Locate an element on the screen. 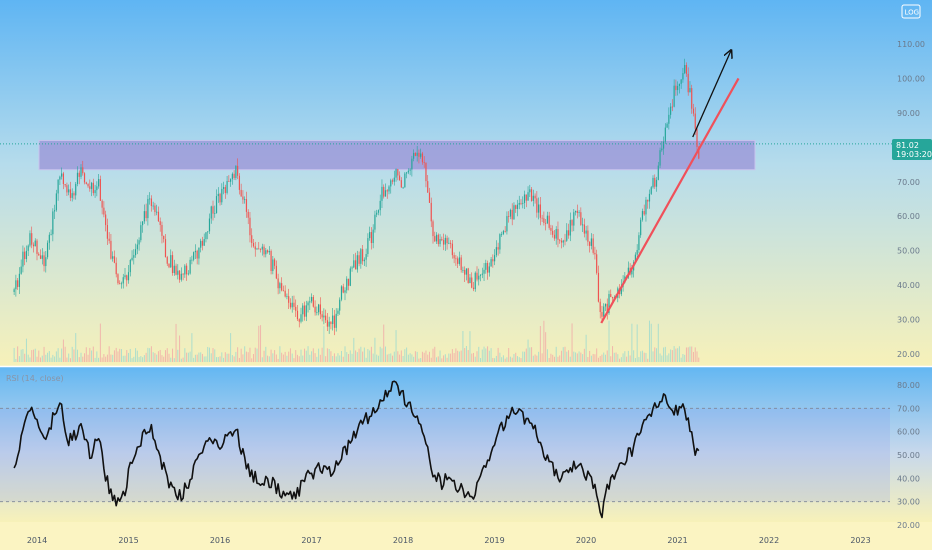 Image resolution: width=932 pixels, height=554 pixels. time-axis-tick: 2014 is located at coordinates (37, 540).